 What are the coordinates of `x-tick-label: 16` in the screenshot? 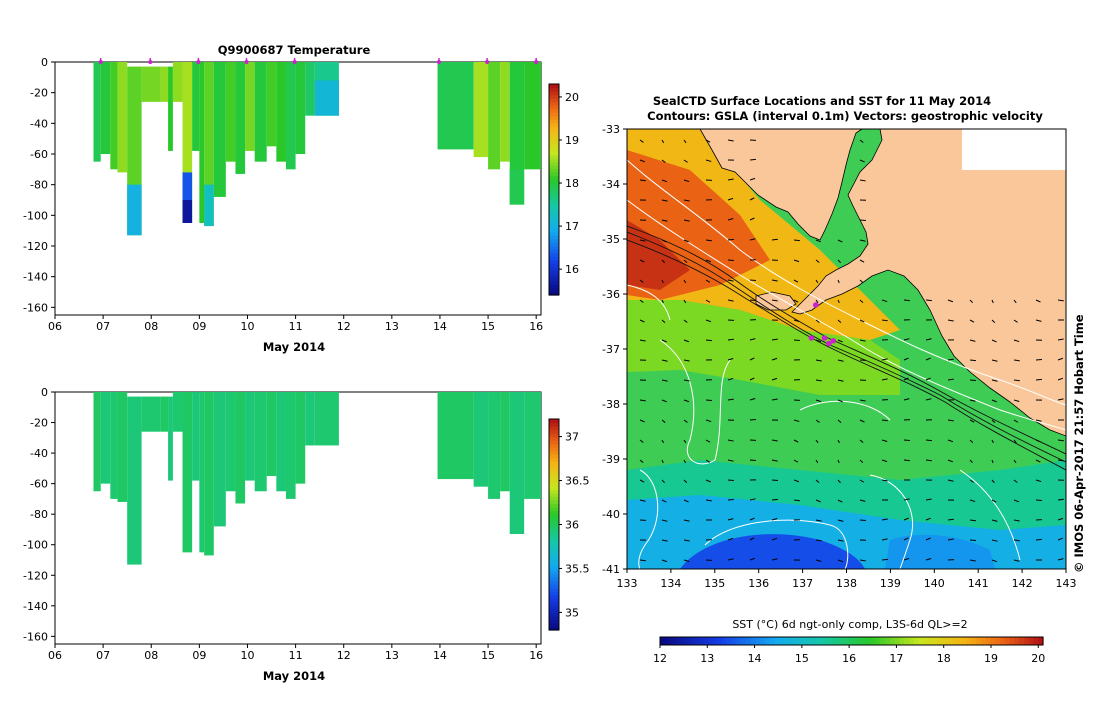 It's located at (536, 326).